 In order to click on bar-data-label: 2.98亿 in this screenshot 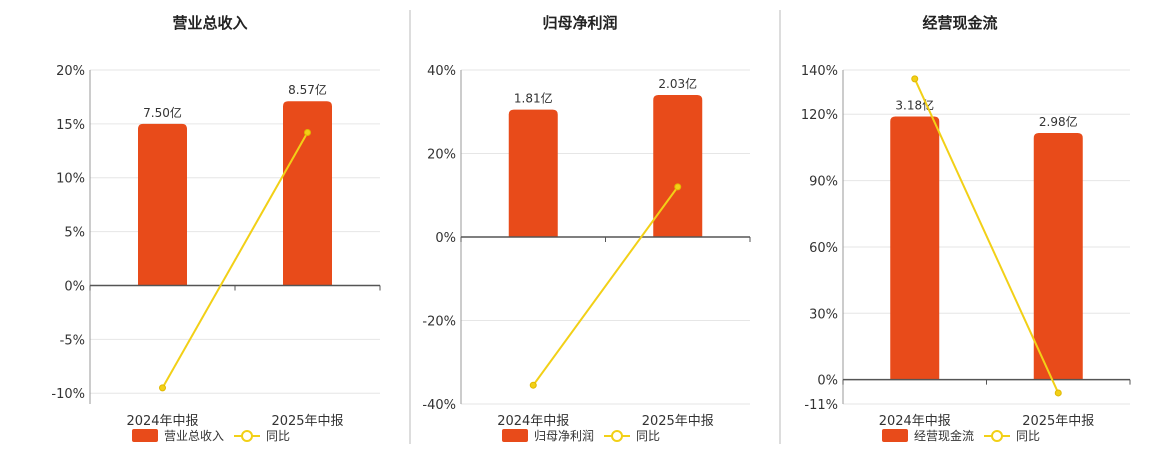, I will do `click(1058, 121)`.